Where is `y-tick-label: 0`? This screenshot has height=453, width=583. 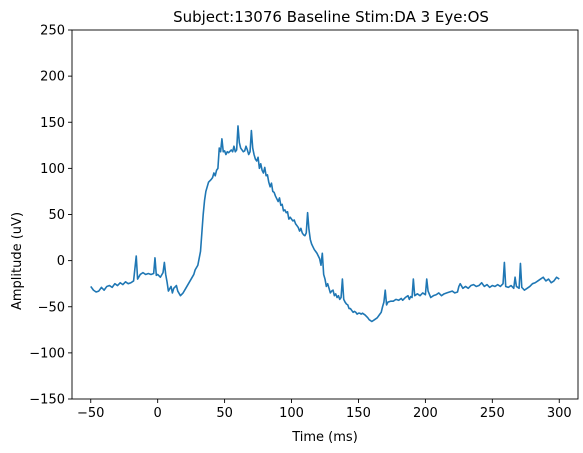
y-tick-label: 0 is located at coordinates (61, 261).